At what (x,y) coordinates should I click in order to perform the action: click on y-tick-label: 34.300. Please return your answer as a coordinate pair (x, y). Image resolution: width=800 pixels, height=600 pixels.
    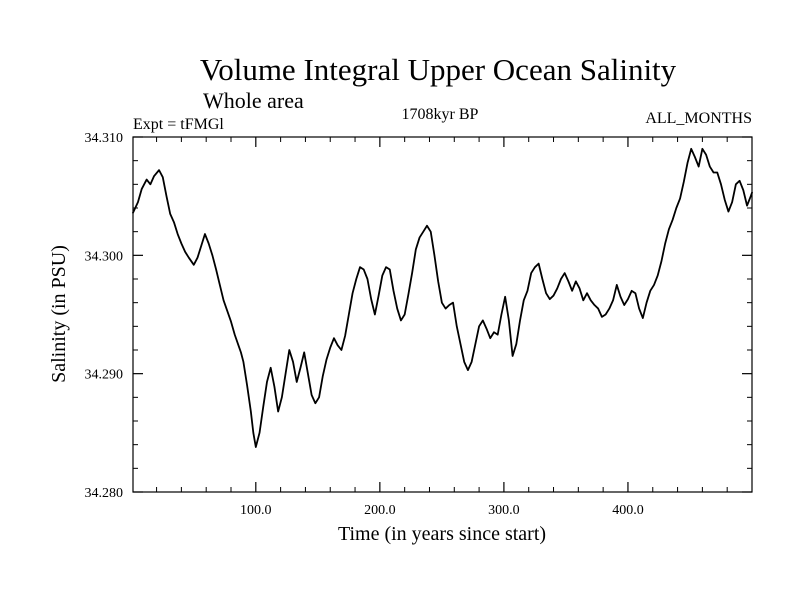
    Looking at the image, I should click on (104, 256).